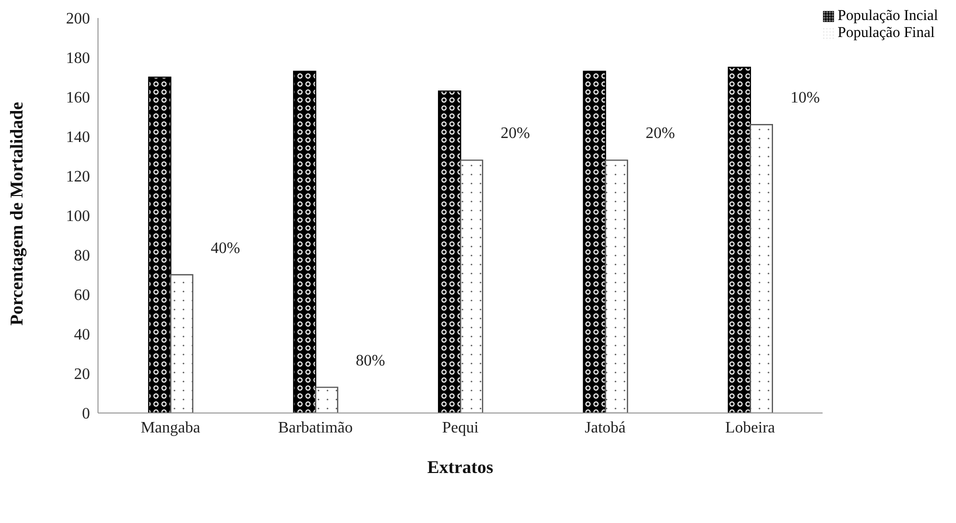 The image size is (956, 523). I want to click on y-tick-label: 200, so click(78, 19).